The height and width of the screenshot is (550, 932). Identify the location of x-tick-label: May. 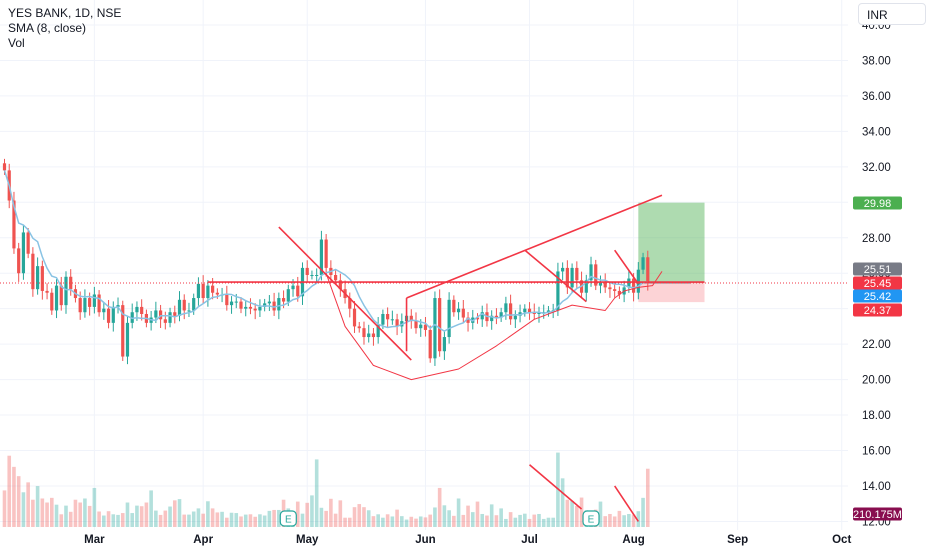
(307, 540).